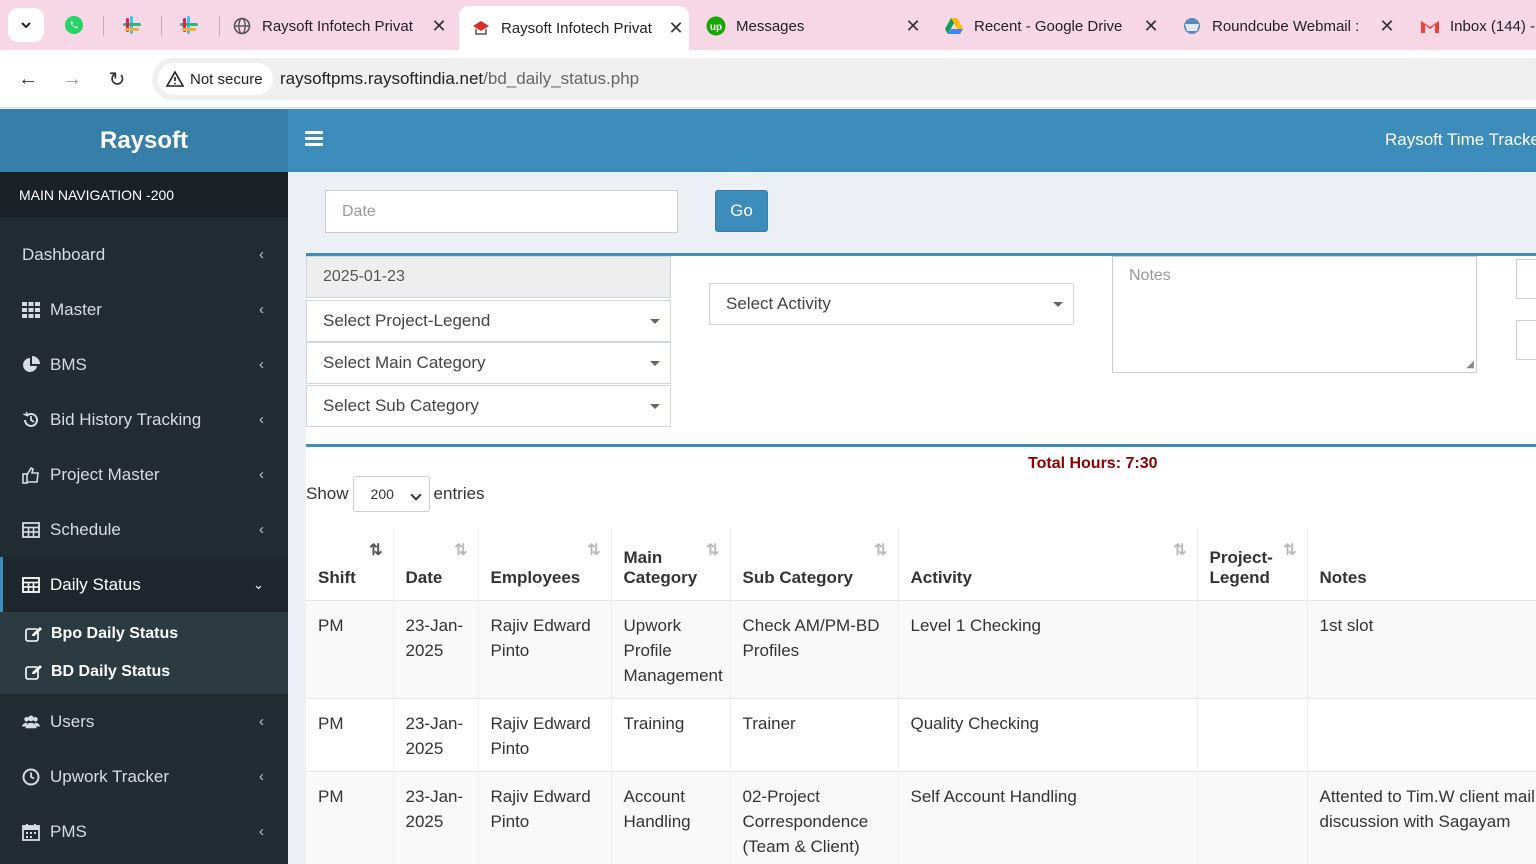 The height and width of the screenshot is (864, 1536). Describe the element at coordinates (72, 721) in the screenshot. I see `sidebar-item-label: Users` at that location.